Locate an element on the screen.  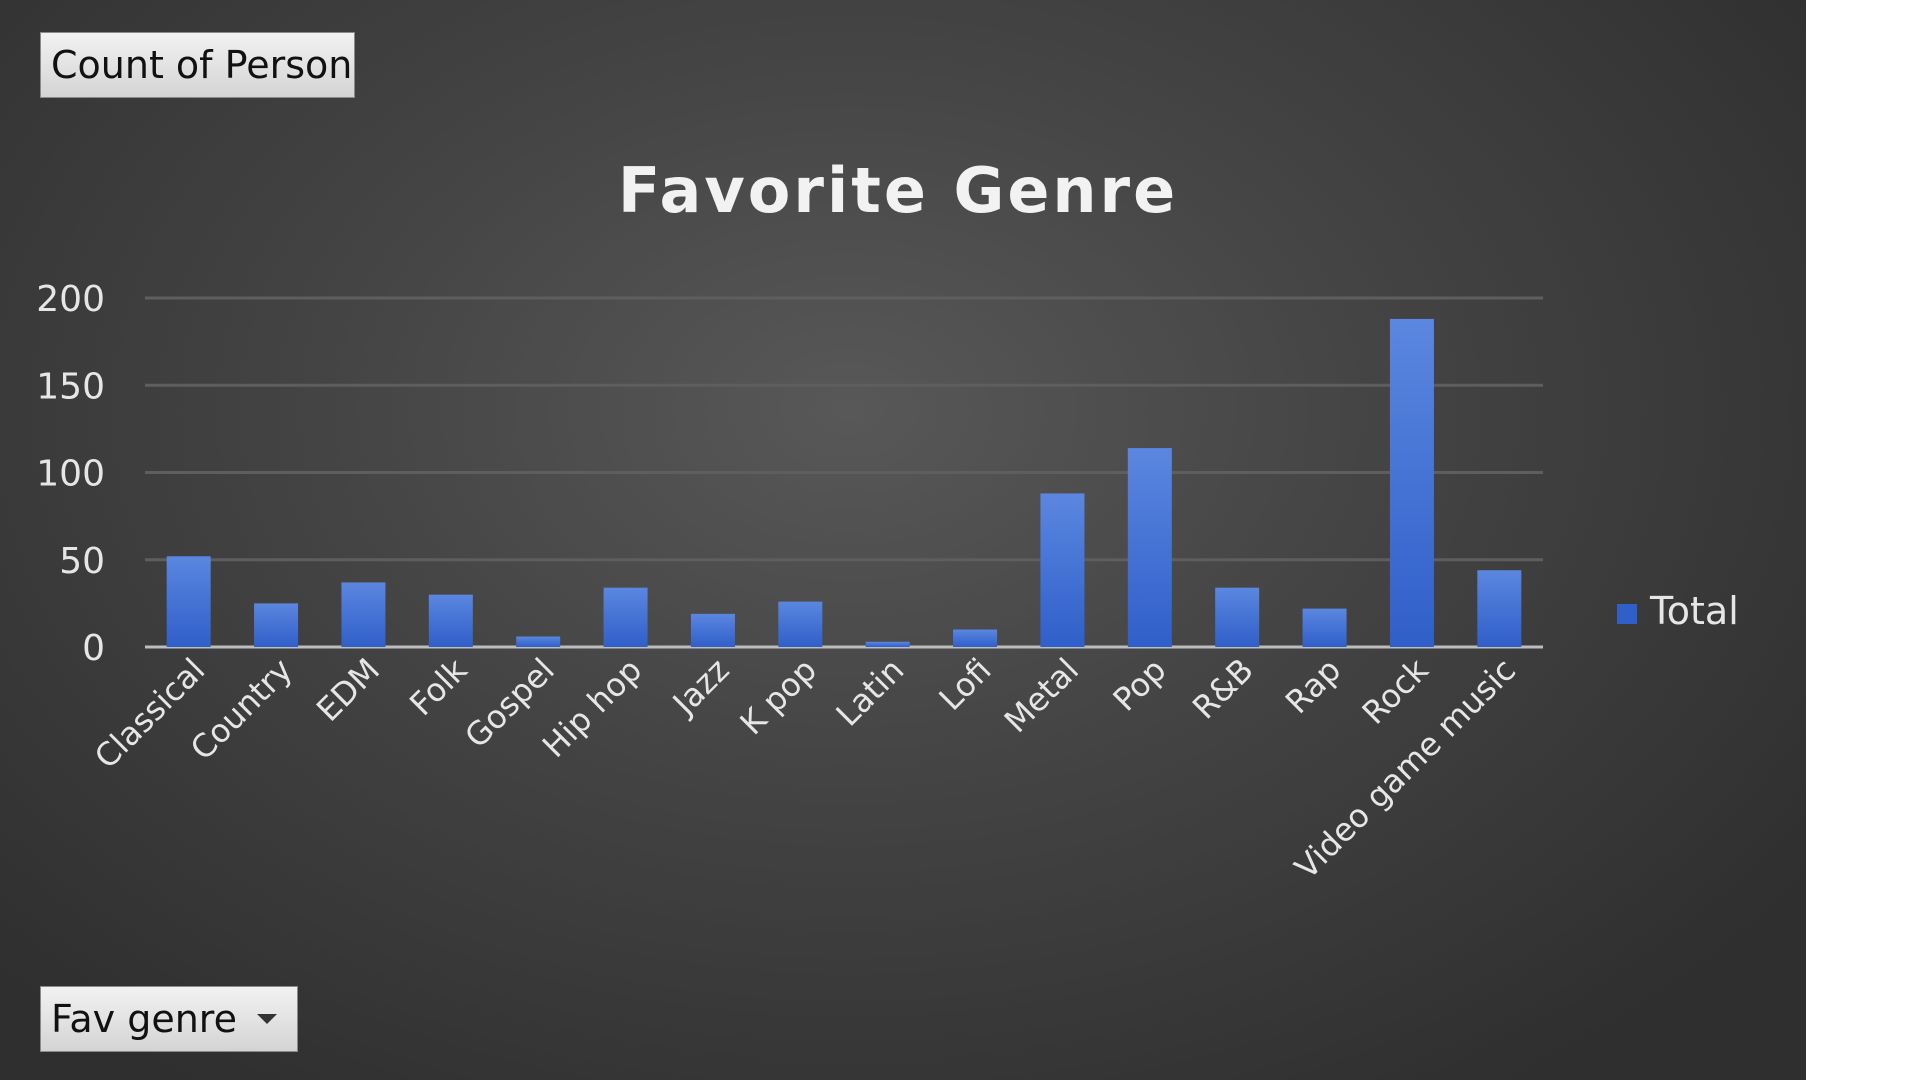
value-field-button: Count of Person is located at coordinates (197, 65).